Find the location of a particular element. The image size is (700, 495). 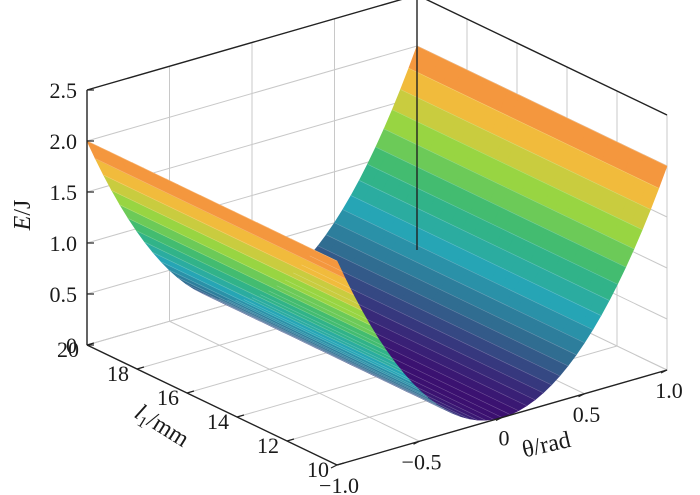

z-tick-label: 2.0 is located at coordinates (64, 141).